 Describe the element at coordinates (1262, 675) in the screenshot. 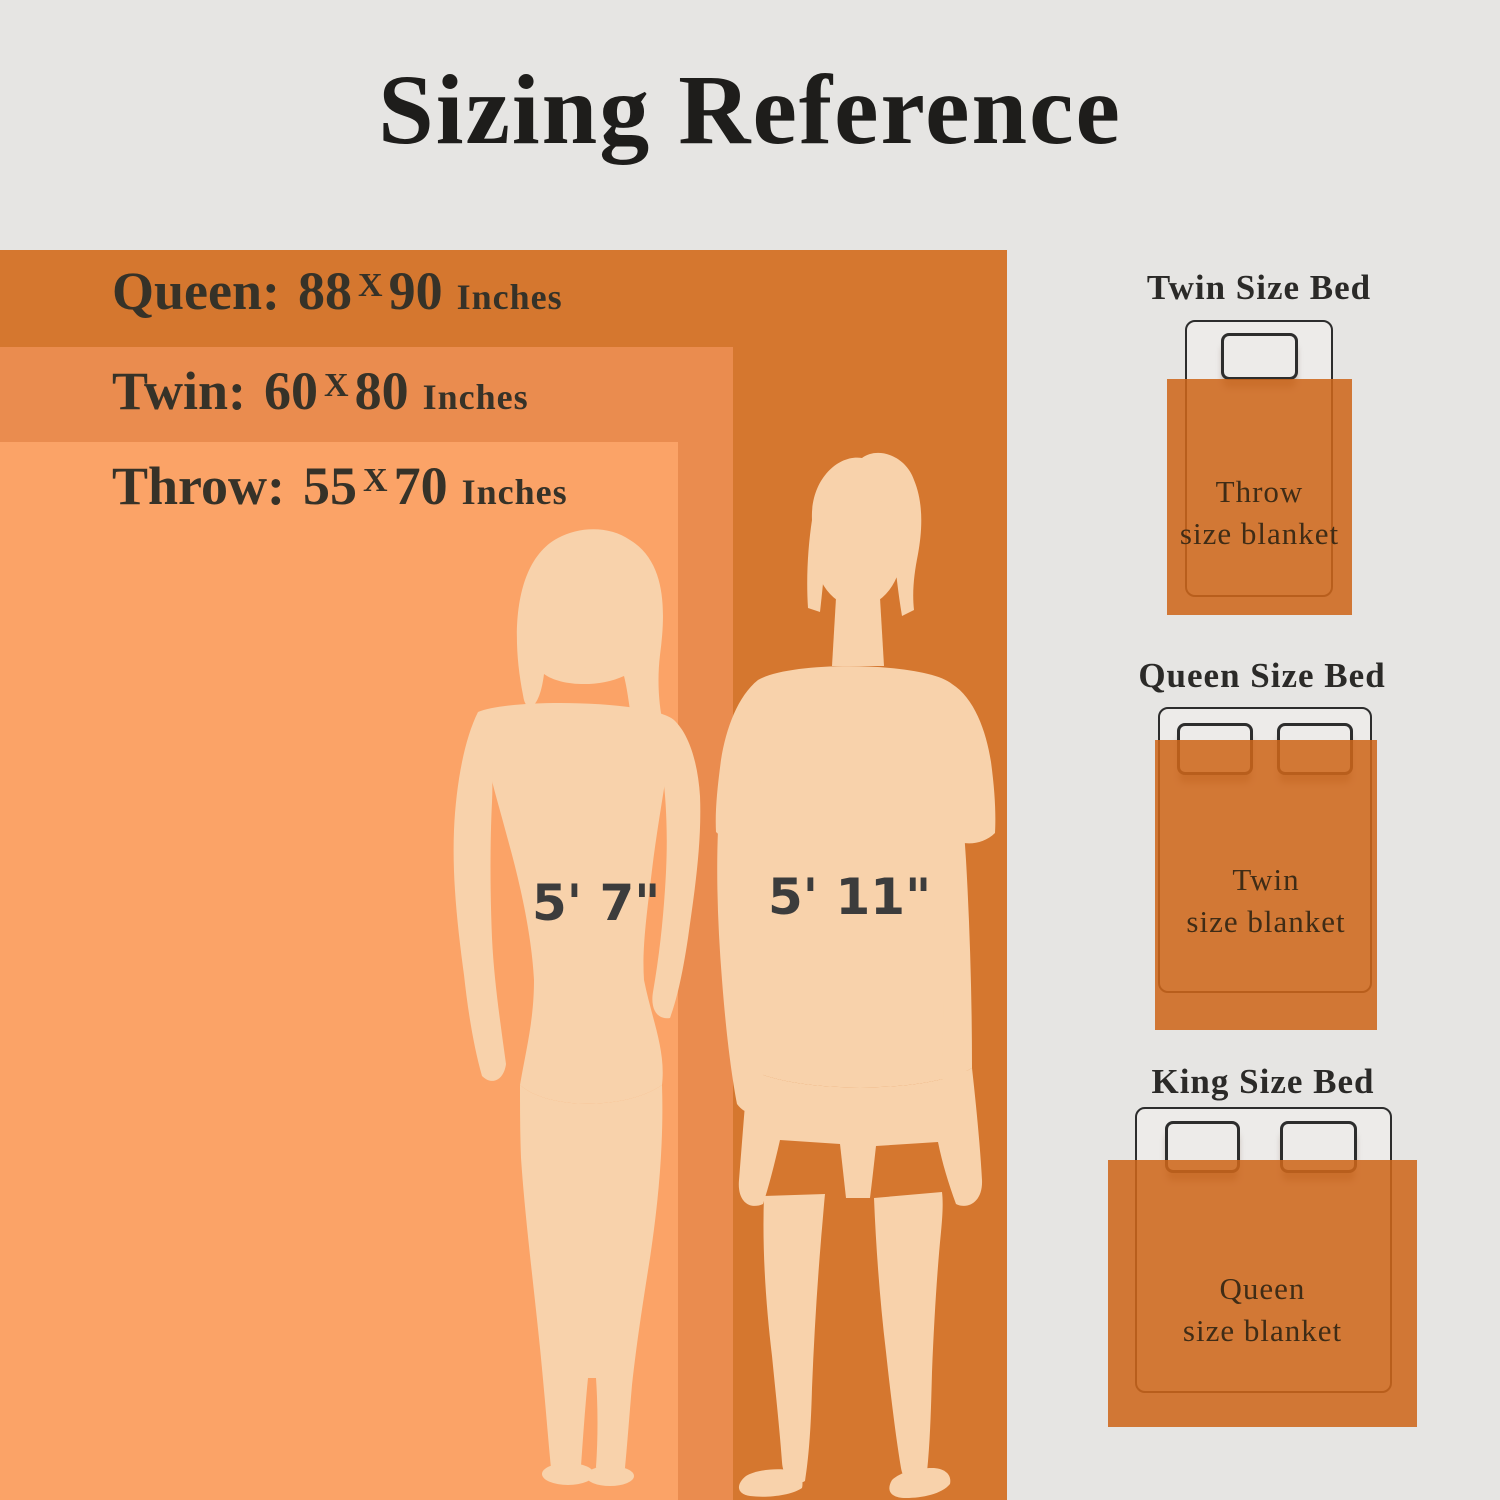

I see `queen-bed-title: Queen Size Bed` at that location.